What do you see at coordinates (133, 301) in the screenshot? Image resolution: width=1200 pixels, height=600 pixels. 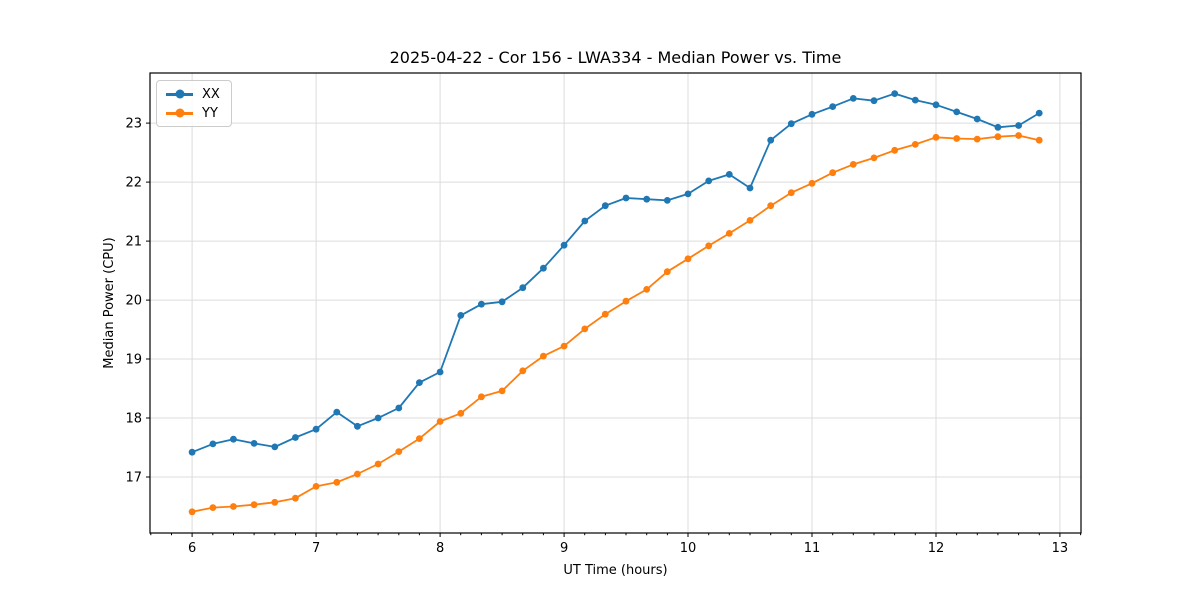 I see `svg-text: 20` at bounding box center [133, 301].